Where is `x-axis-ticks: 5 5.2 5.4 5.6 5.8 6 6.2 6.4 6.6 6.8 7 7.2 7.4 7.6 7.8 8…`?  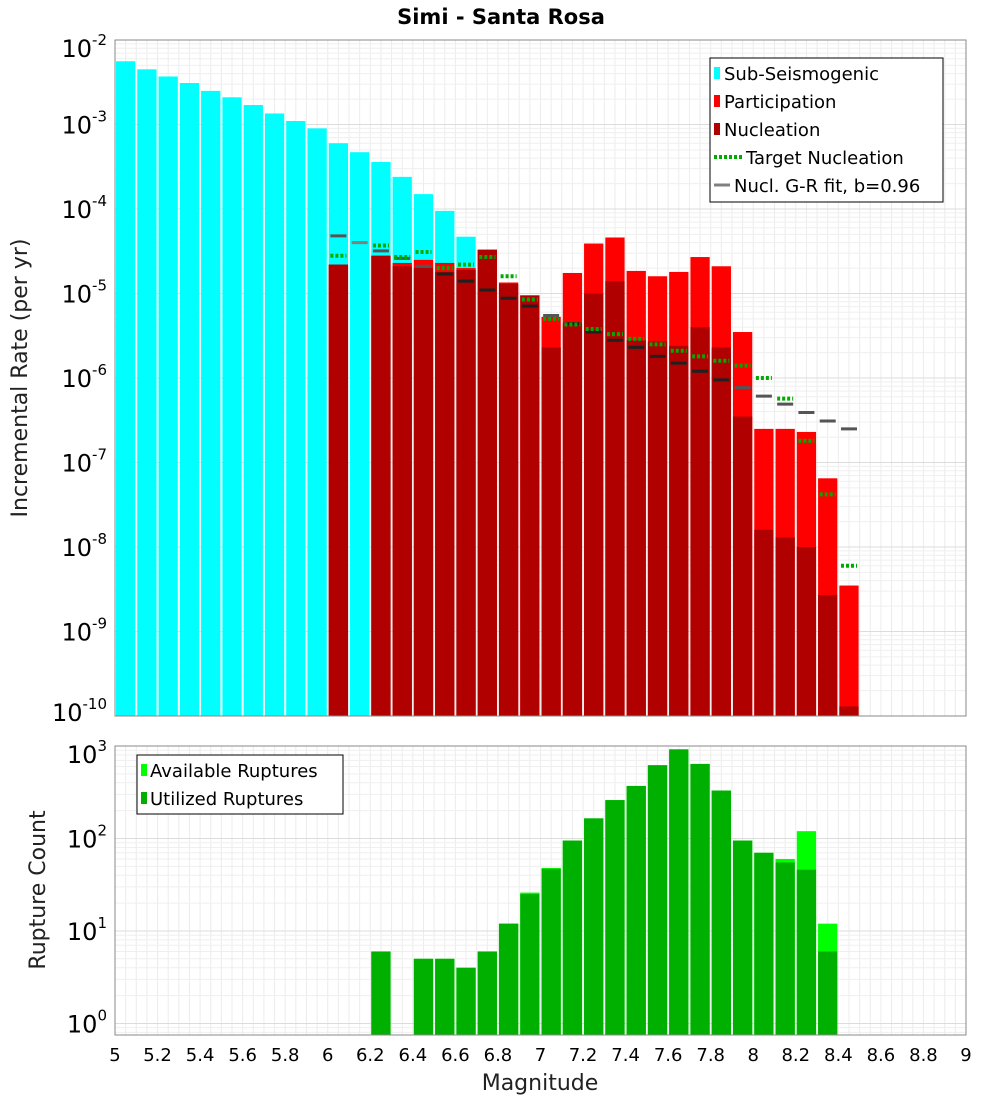
x-axis-ticks: 5 5.2 5.4 5.6 5.8 6 6.2 6.4 6.6 6.8 7 7.2 7.4 7.6 7.8 8… is located at coordinates (540, 1055).